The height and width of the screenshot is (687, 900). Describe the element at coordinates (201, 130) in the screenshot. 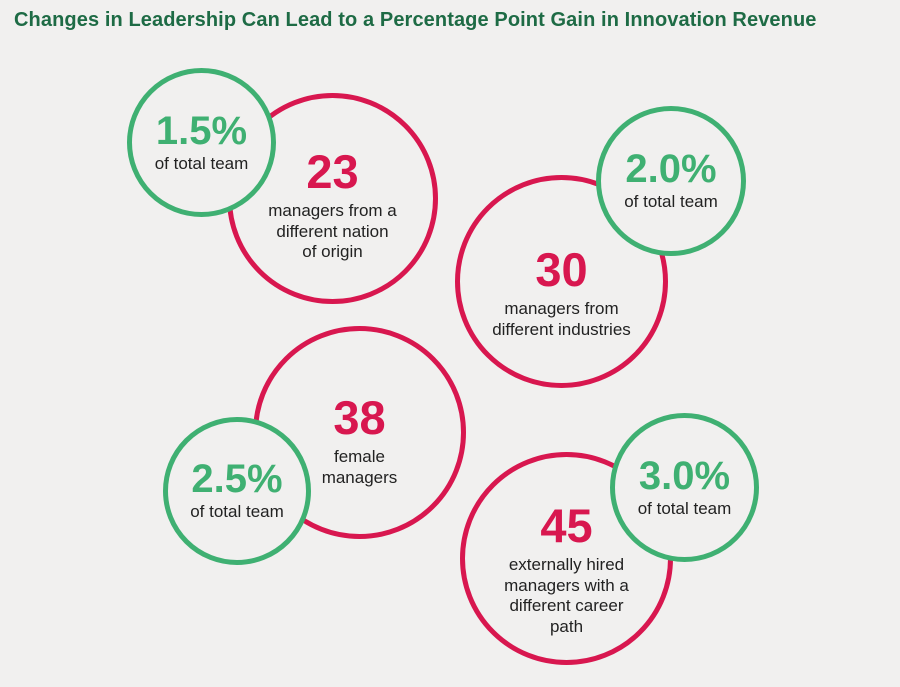

I see `percent-value: 1.5%` at that location.